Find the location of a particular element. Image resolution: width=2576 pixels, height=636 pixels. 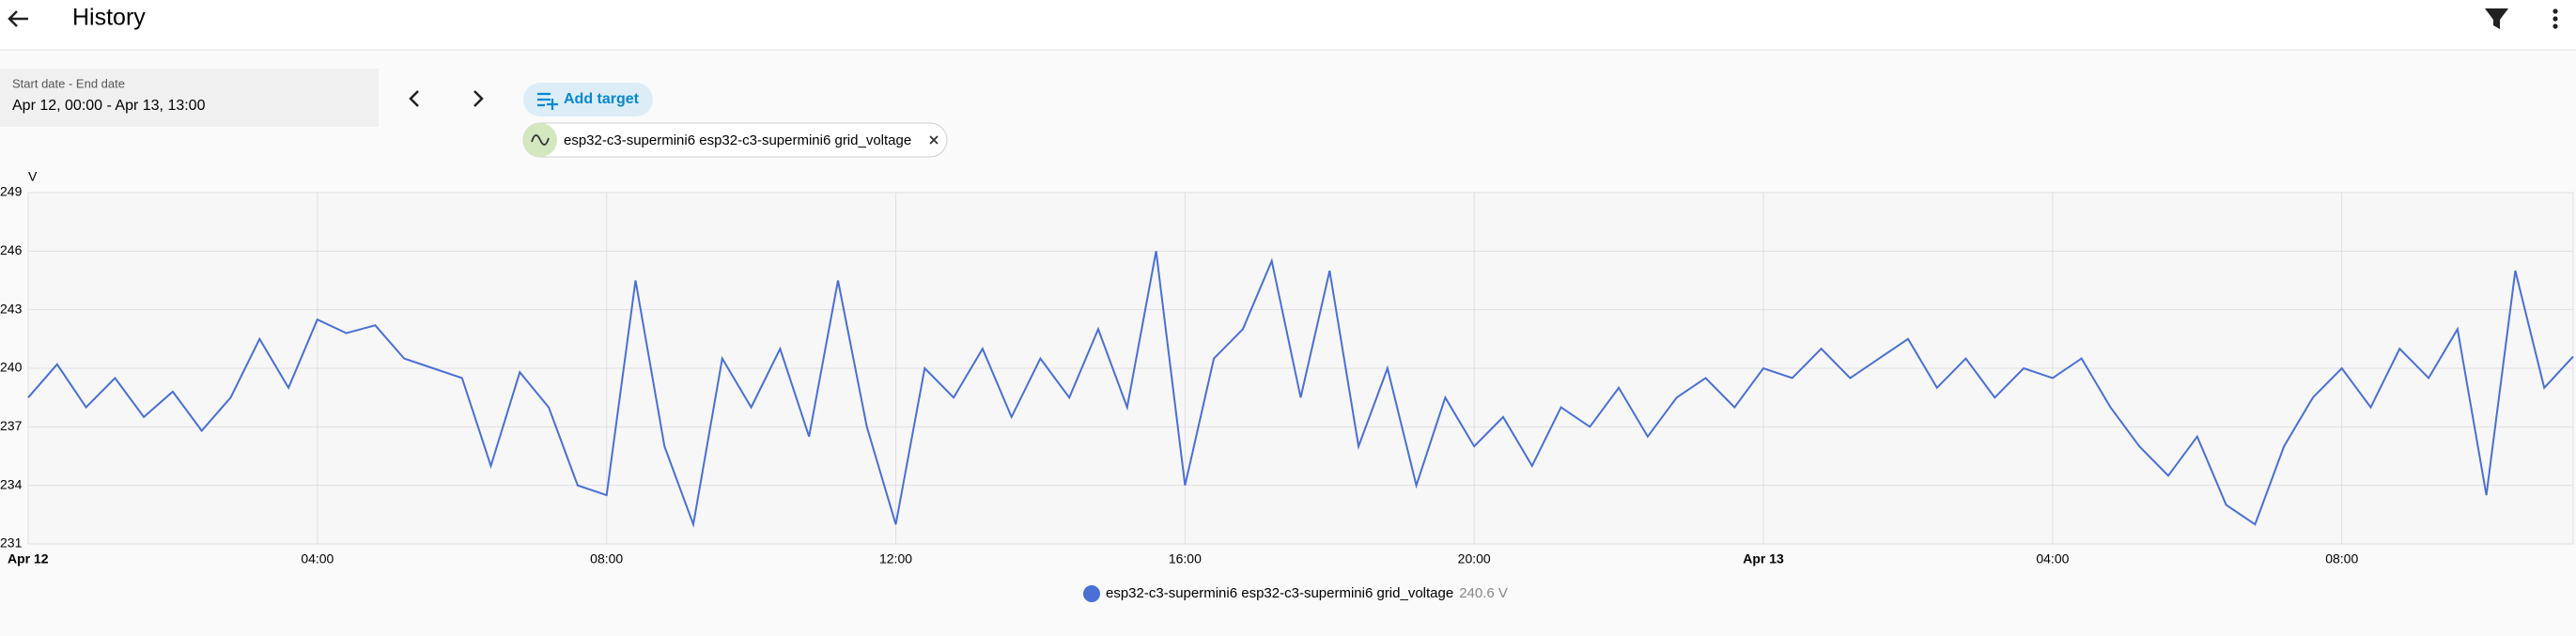

x-tick-label: Apr 12 is located at coordinates (28, 558).